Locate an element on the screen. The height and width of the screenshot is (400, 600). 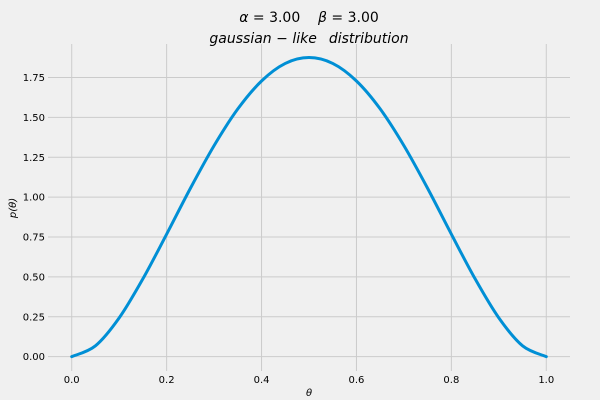
y-tick-label: 1.75 is located at coordinates (34, 78).